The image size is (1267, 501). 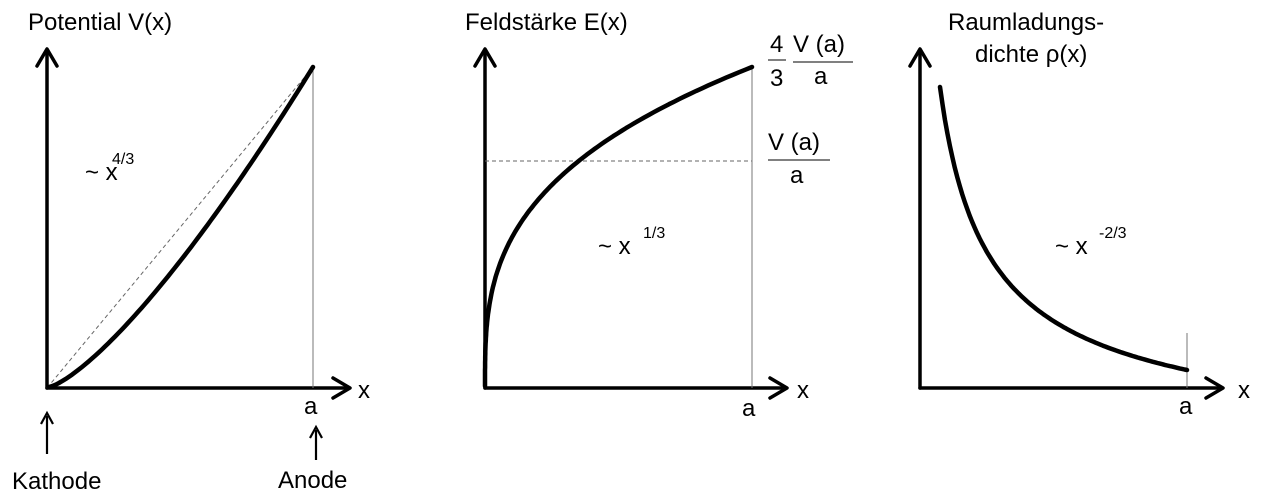 I want to click on potential-x-arrowhead, so click(x=341, y=388).